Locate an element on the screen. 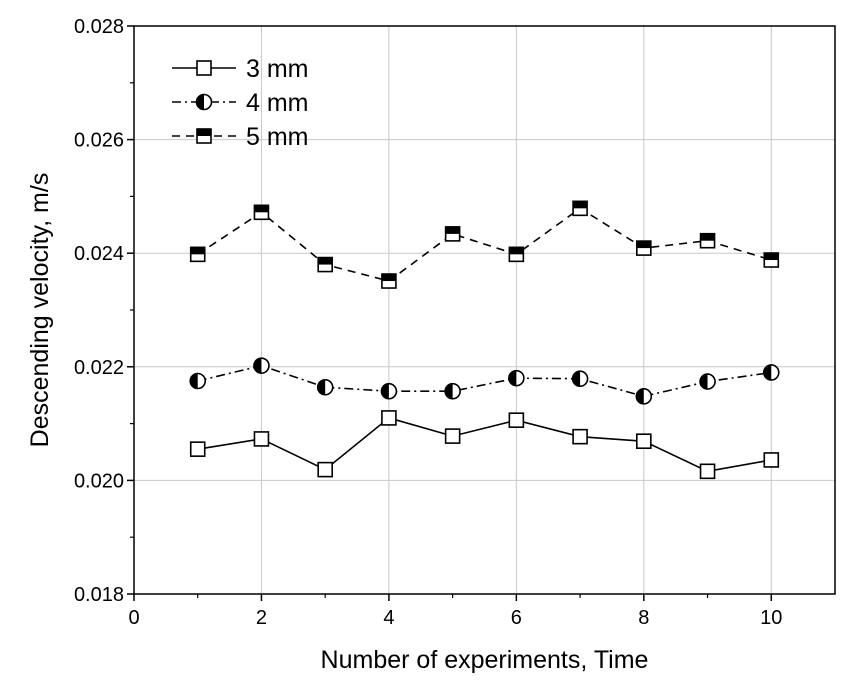 This screenshot has width=851, height=686. x-tick-label: 4 is located at coordinates (388, 618).